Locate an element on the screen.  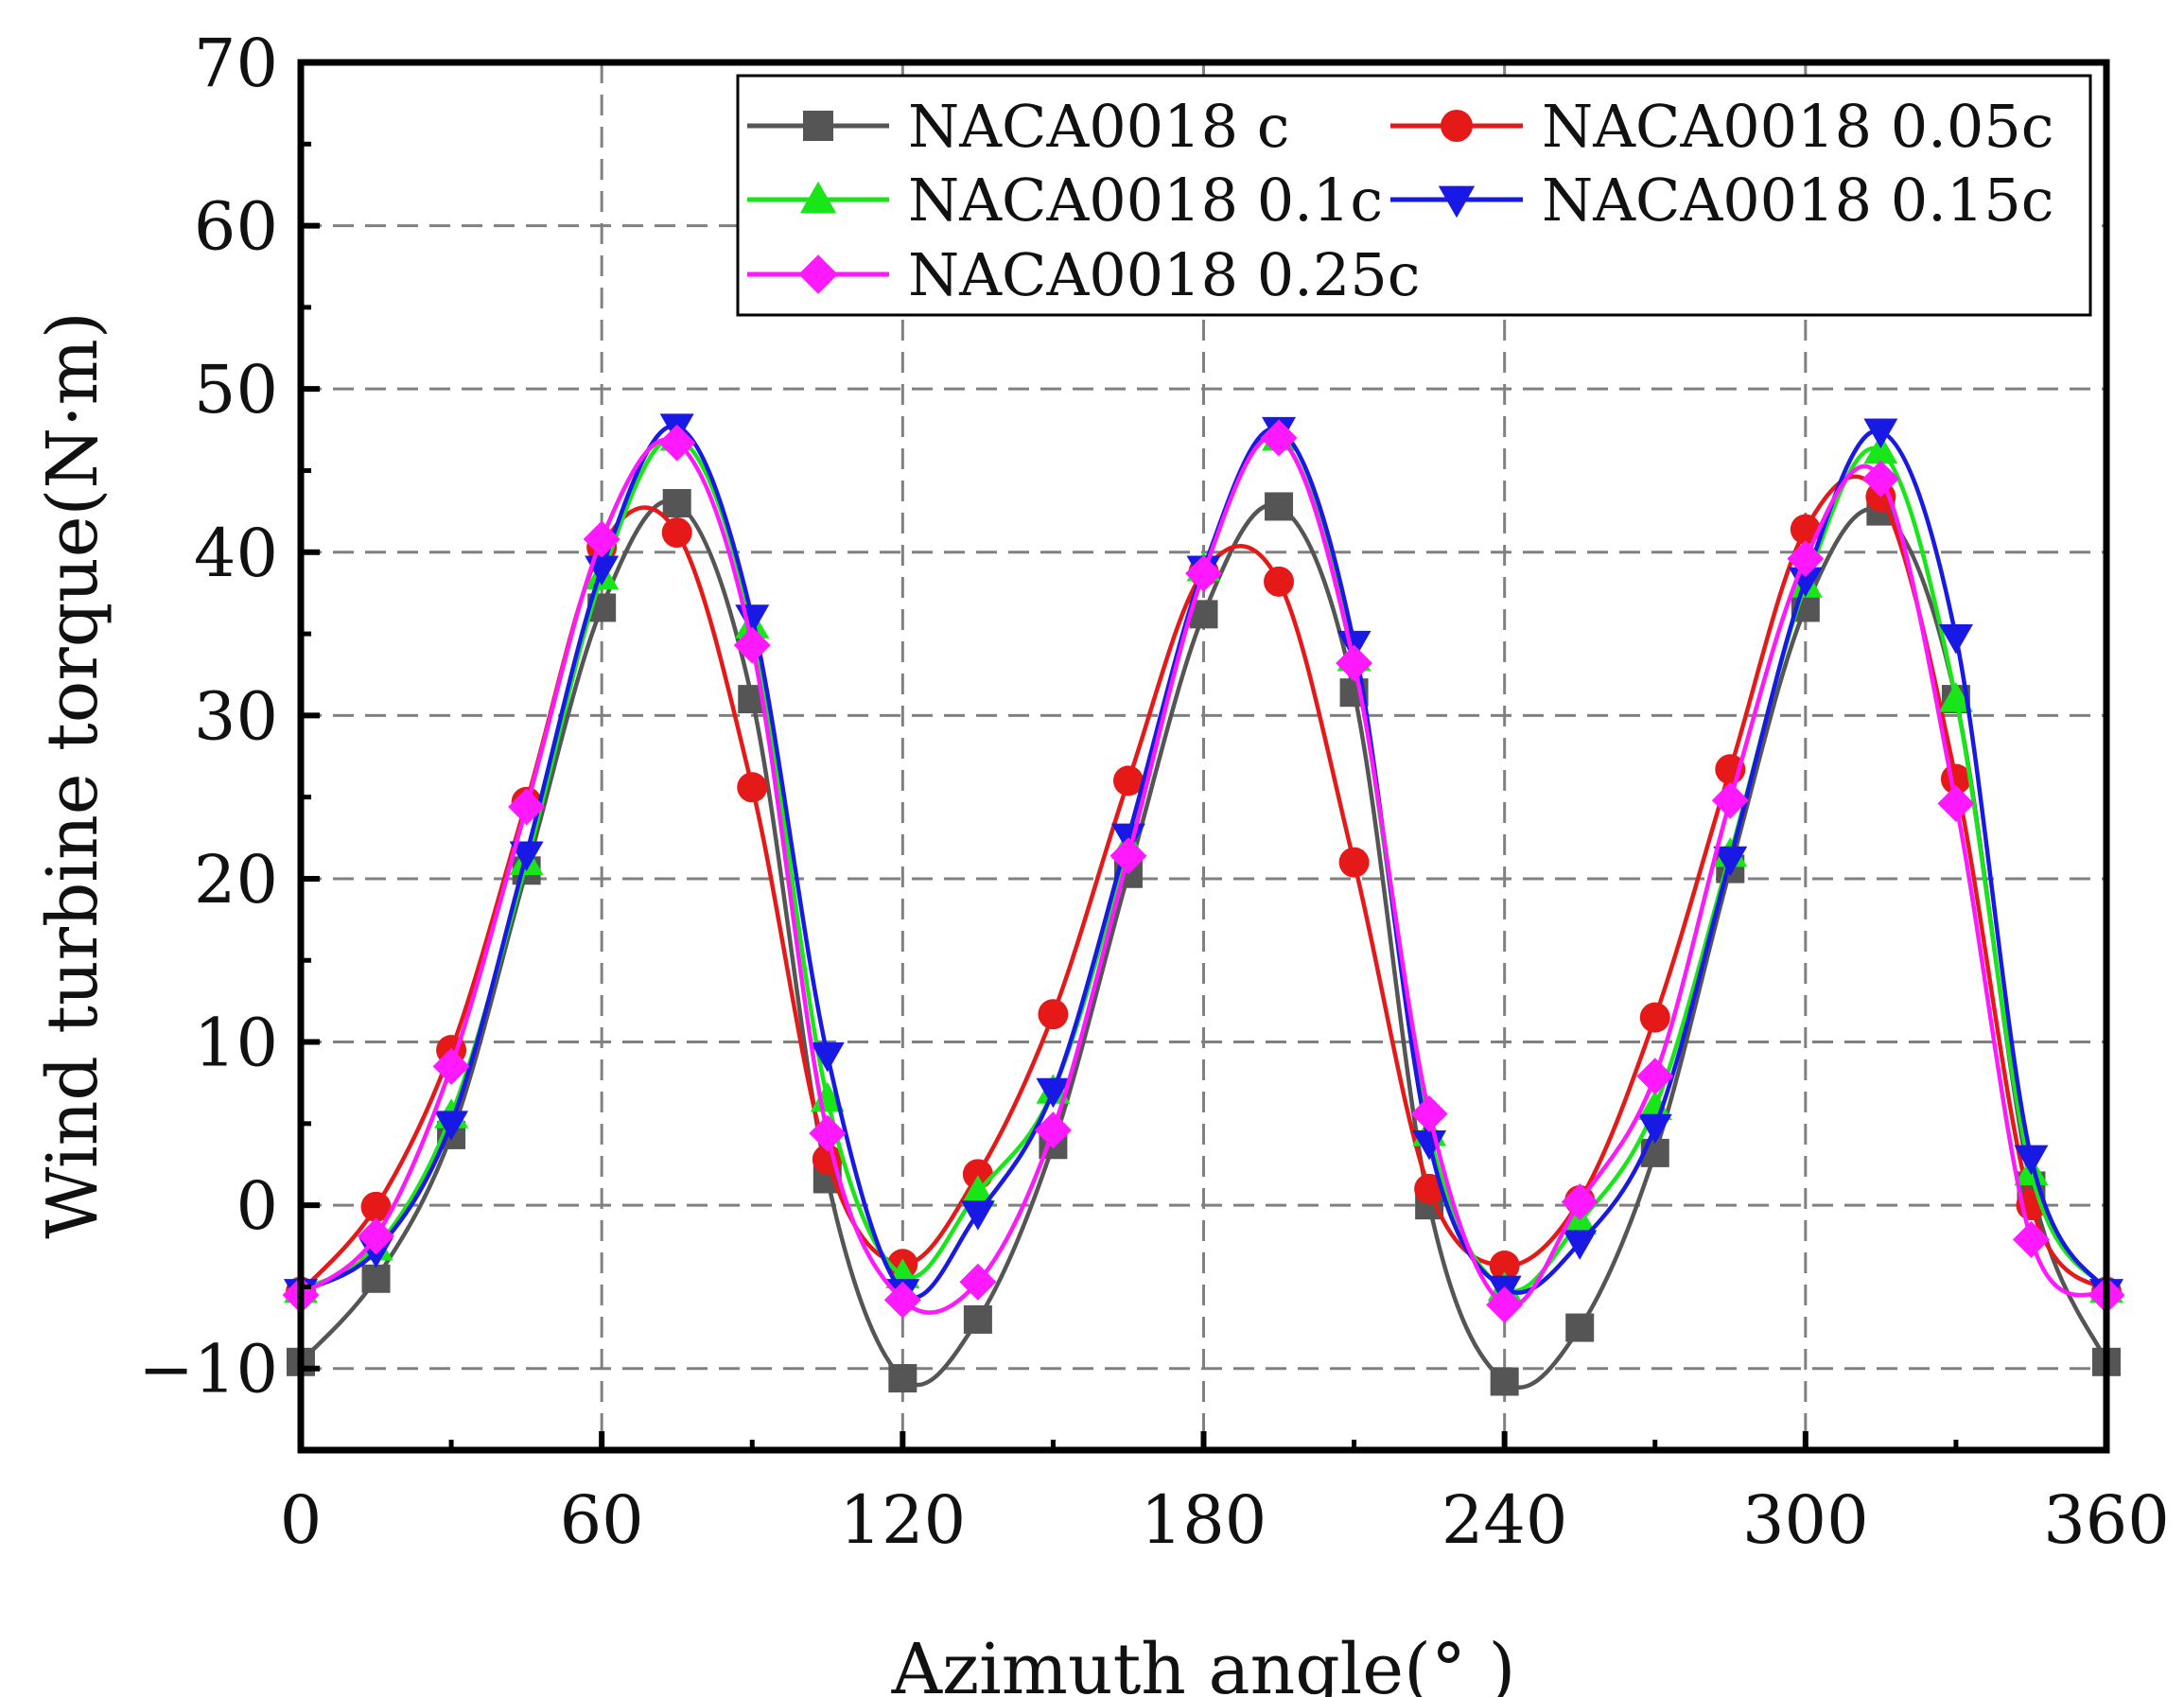
legend-box is located at coordinates (1414, 195).